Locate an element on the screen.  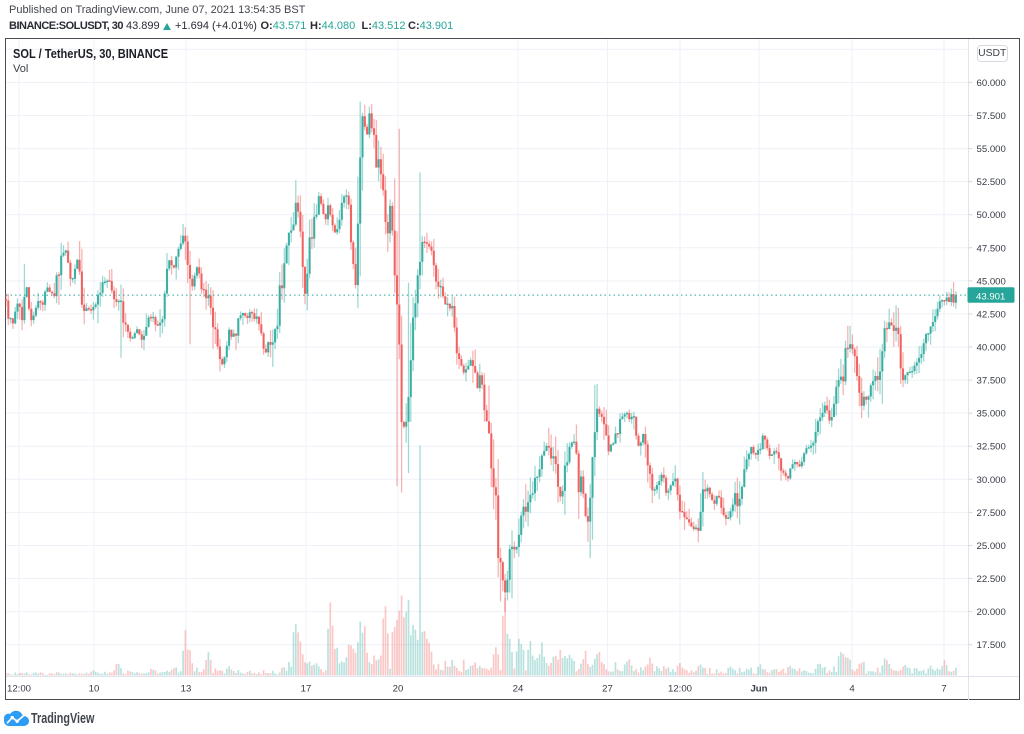
svg-text: 57.500 is located at coordinates (991, 116).